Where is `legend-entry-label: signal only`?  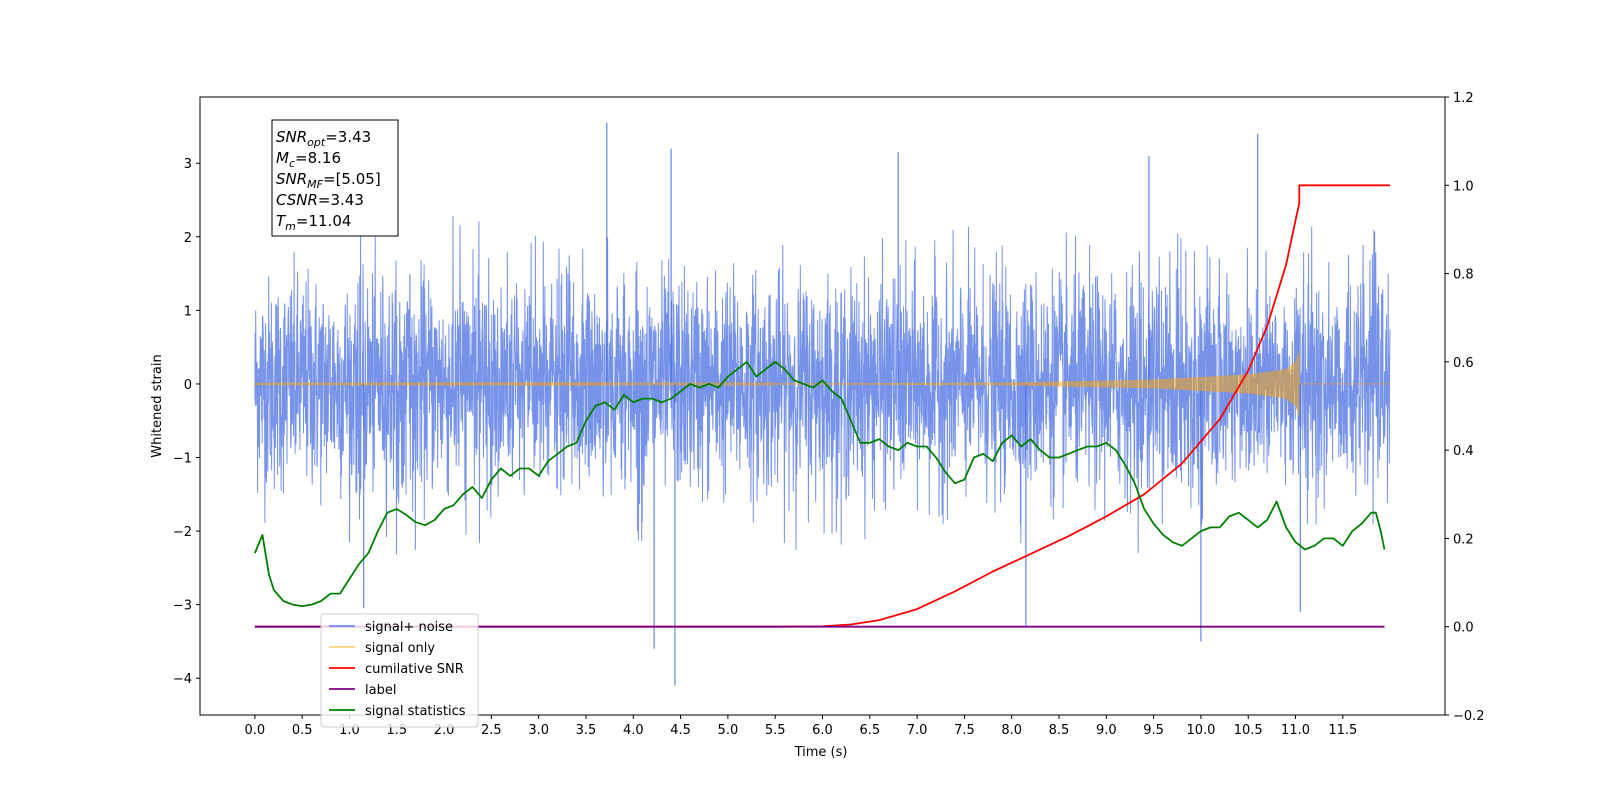
legend-entry-label: signal only is located at coordinates (400, 648).